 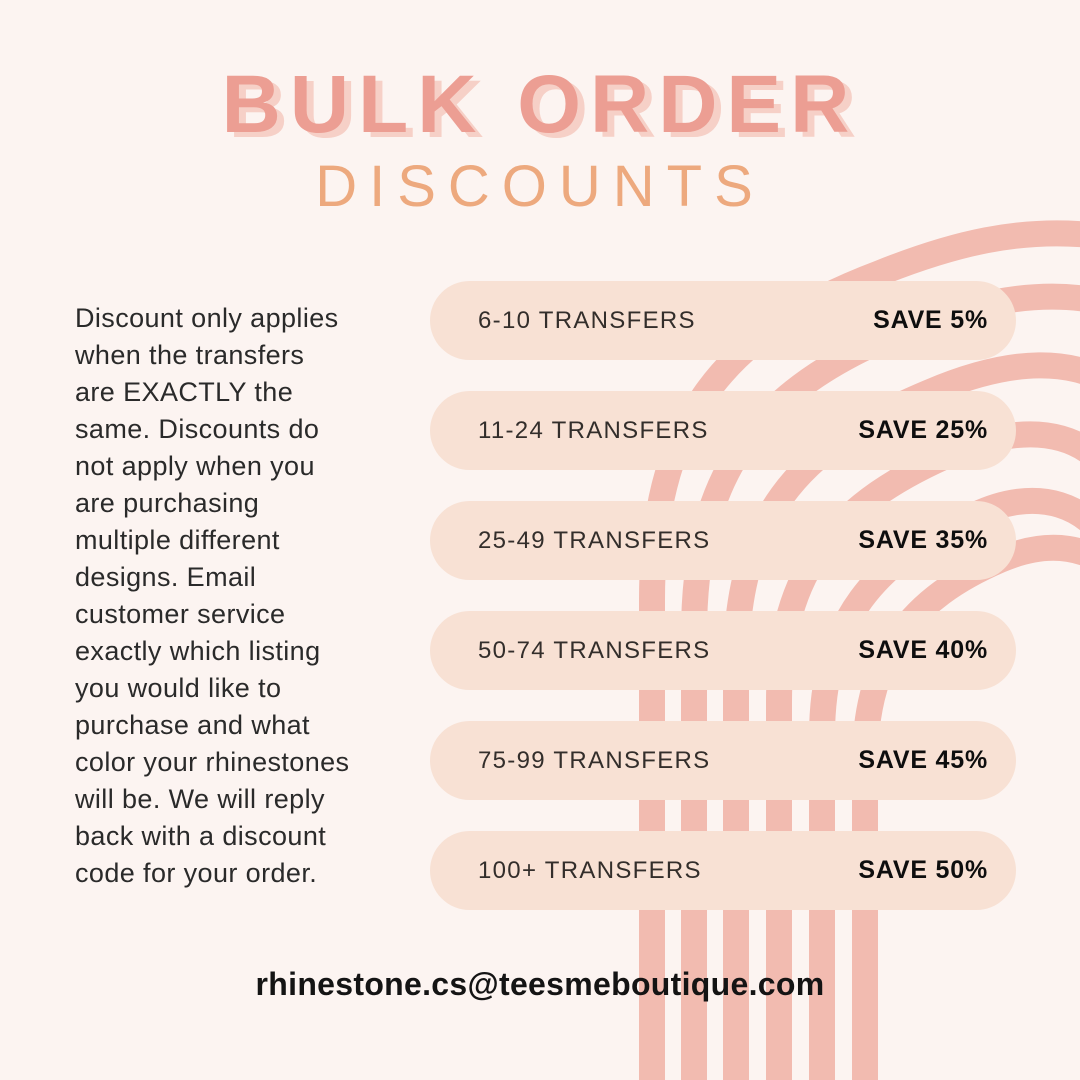 I want to click on tier-range-label: 50-74 TRANSFERS, so click(x=594, y=650).